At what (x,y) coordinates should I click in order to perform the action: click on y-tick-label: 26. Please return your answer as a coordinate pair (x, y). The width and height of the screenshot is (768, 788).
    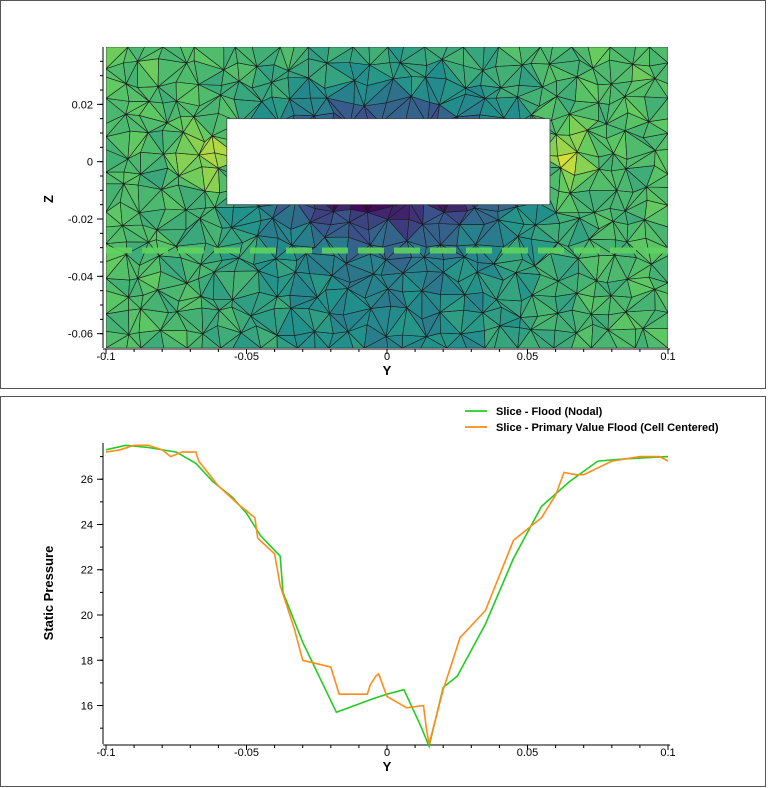
    Looking at the image, I should click on (87, 480).